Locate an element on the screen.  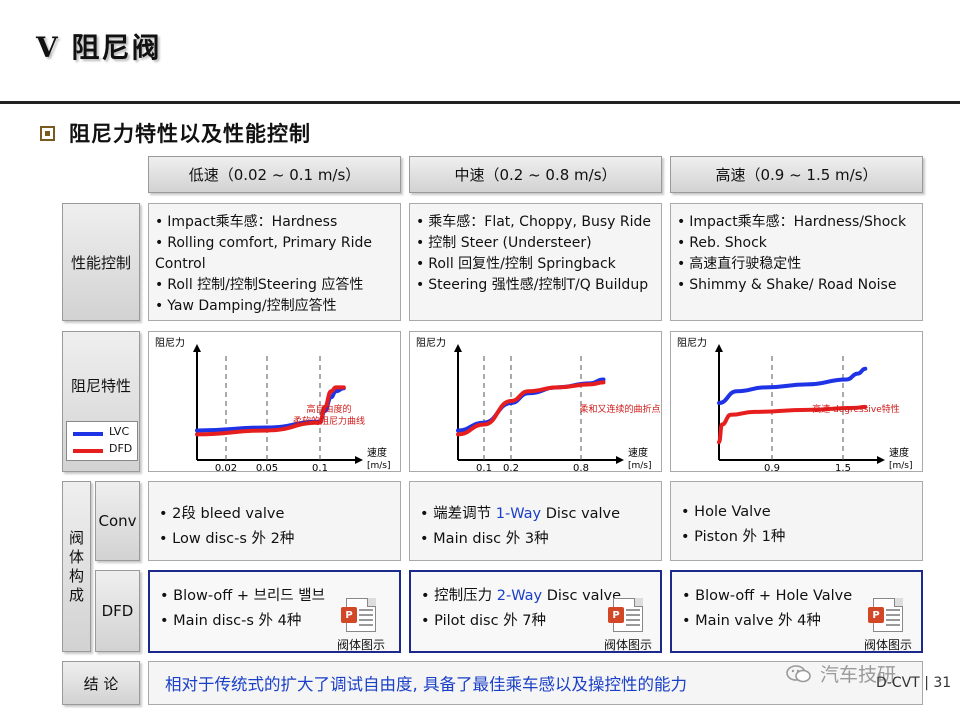
vertical-label-char: 阀 is located at coordinates (76, 537).